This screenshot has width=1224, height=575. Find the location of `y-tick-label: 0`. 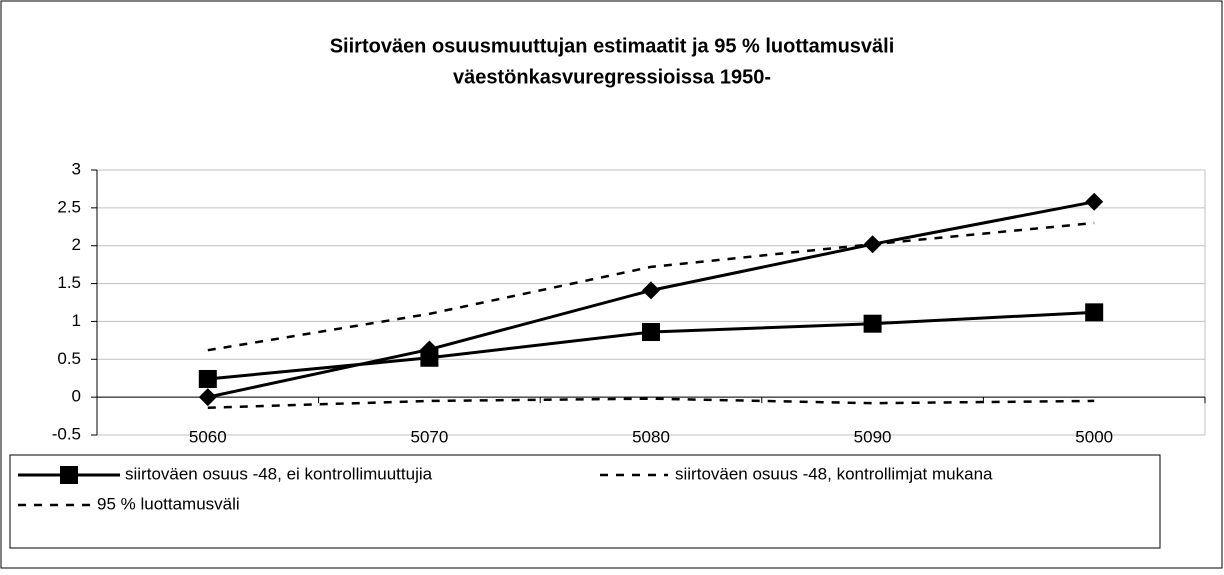

y-tick-label: 0 is located at coordinates (76, 396).